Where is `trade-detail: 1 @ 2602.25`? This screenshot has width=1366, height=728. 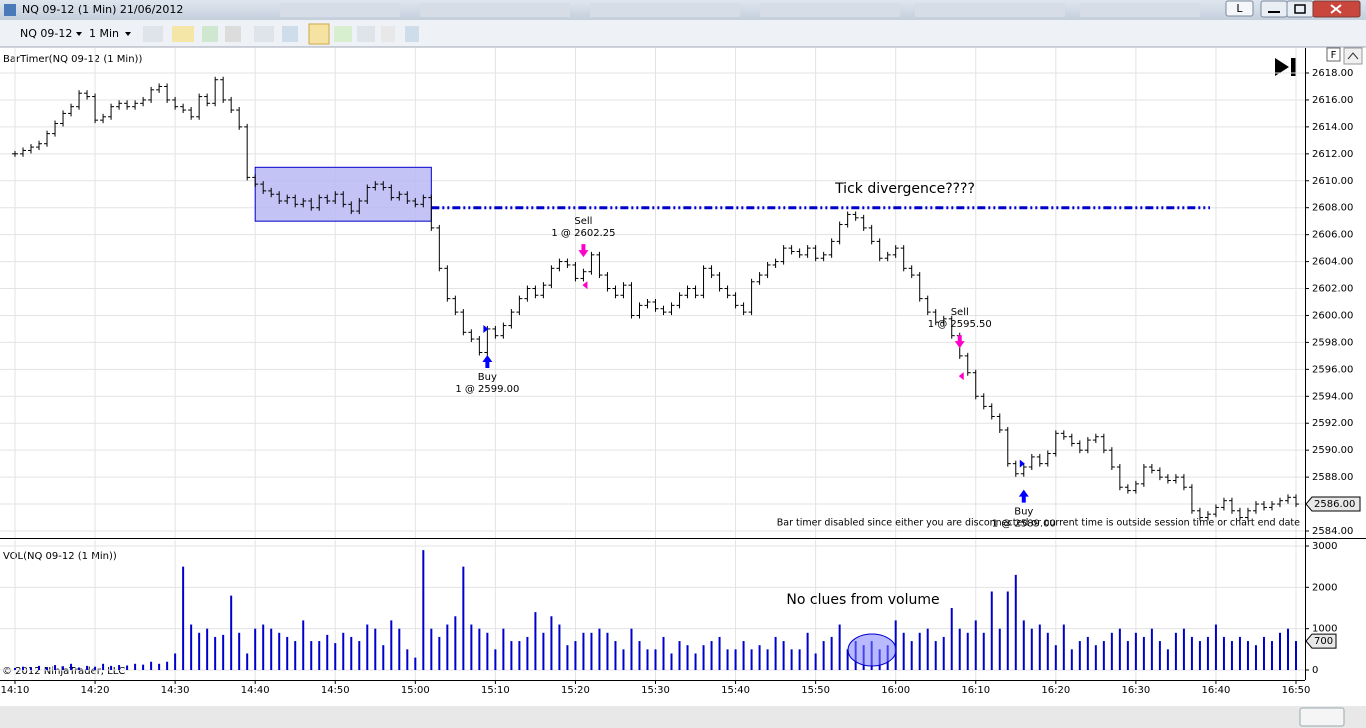
trade-detail: 1 @ 2602.25 is located at coordinates (583, 233).